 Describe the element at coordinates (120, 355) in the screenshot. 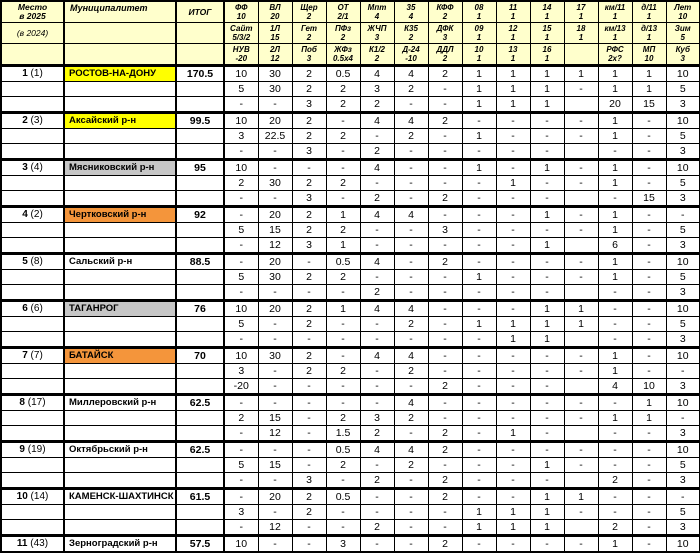

I see `municipality-cell: БАТАЙСК` at that location.